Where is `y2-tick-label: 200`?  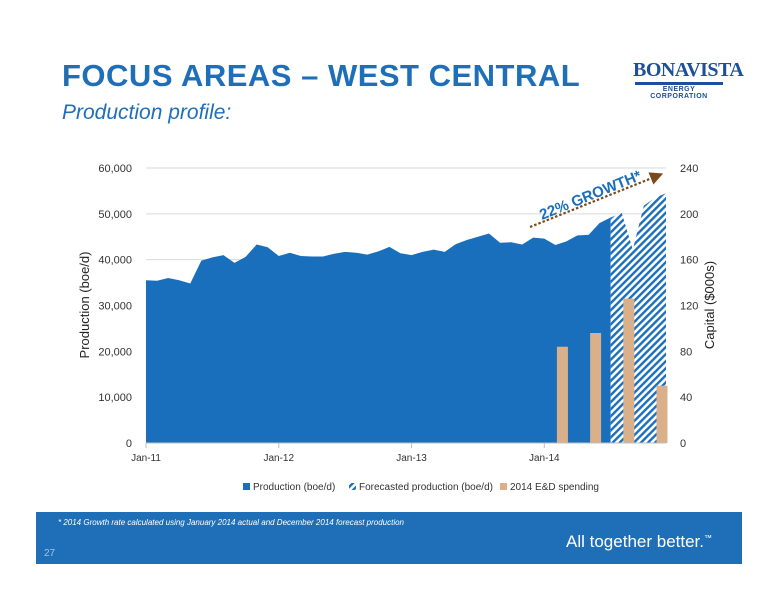
y2-tick-label: 200 is located at coordinates (689, 215).